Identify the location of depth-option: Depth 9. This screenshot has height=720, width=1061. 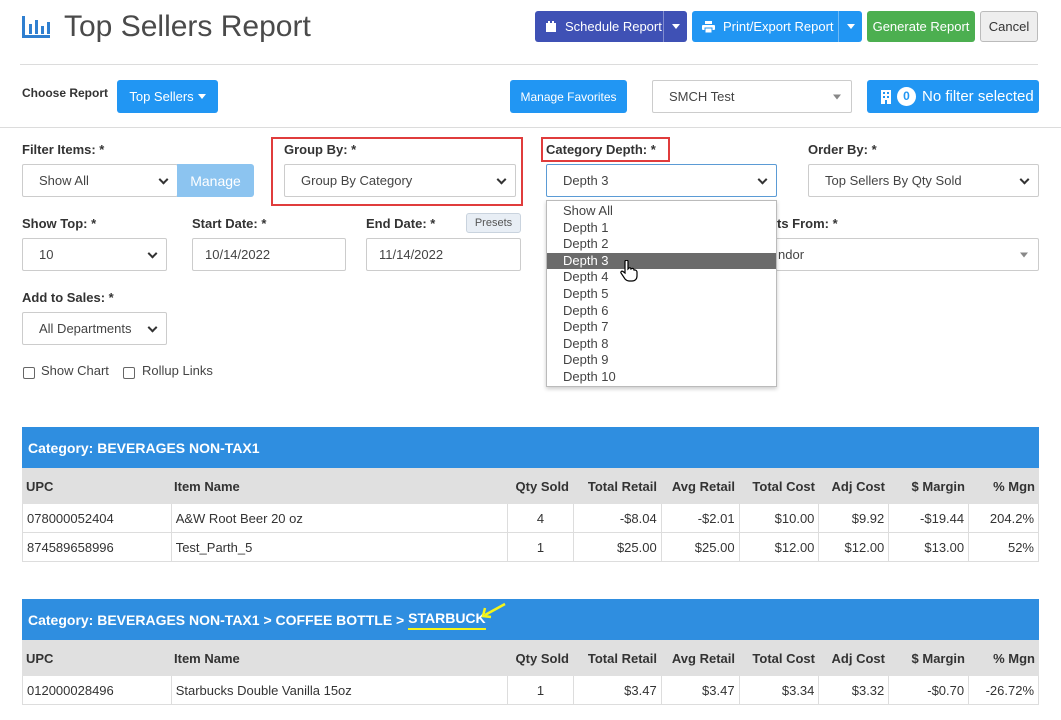
(586, 360).